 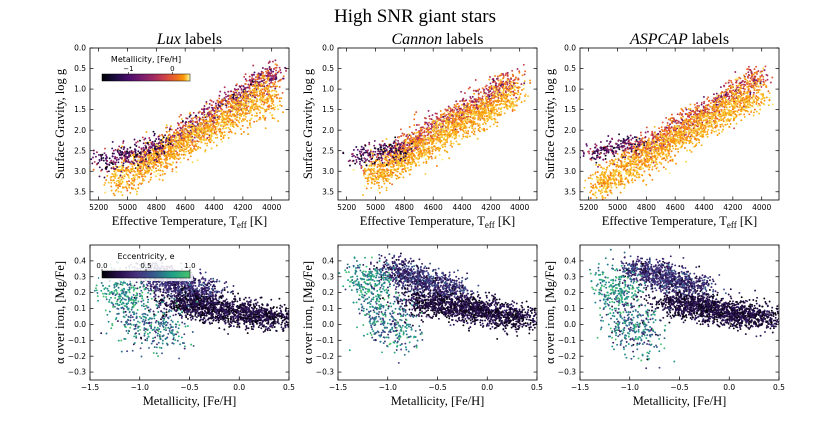 I want to click on panel-title: Lux labels, so click(x=189, y=39).